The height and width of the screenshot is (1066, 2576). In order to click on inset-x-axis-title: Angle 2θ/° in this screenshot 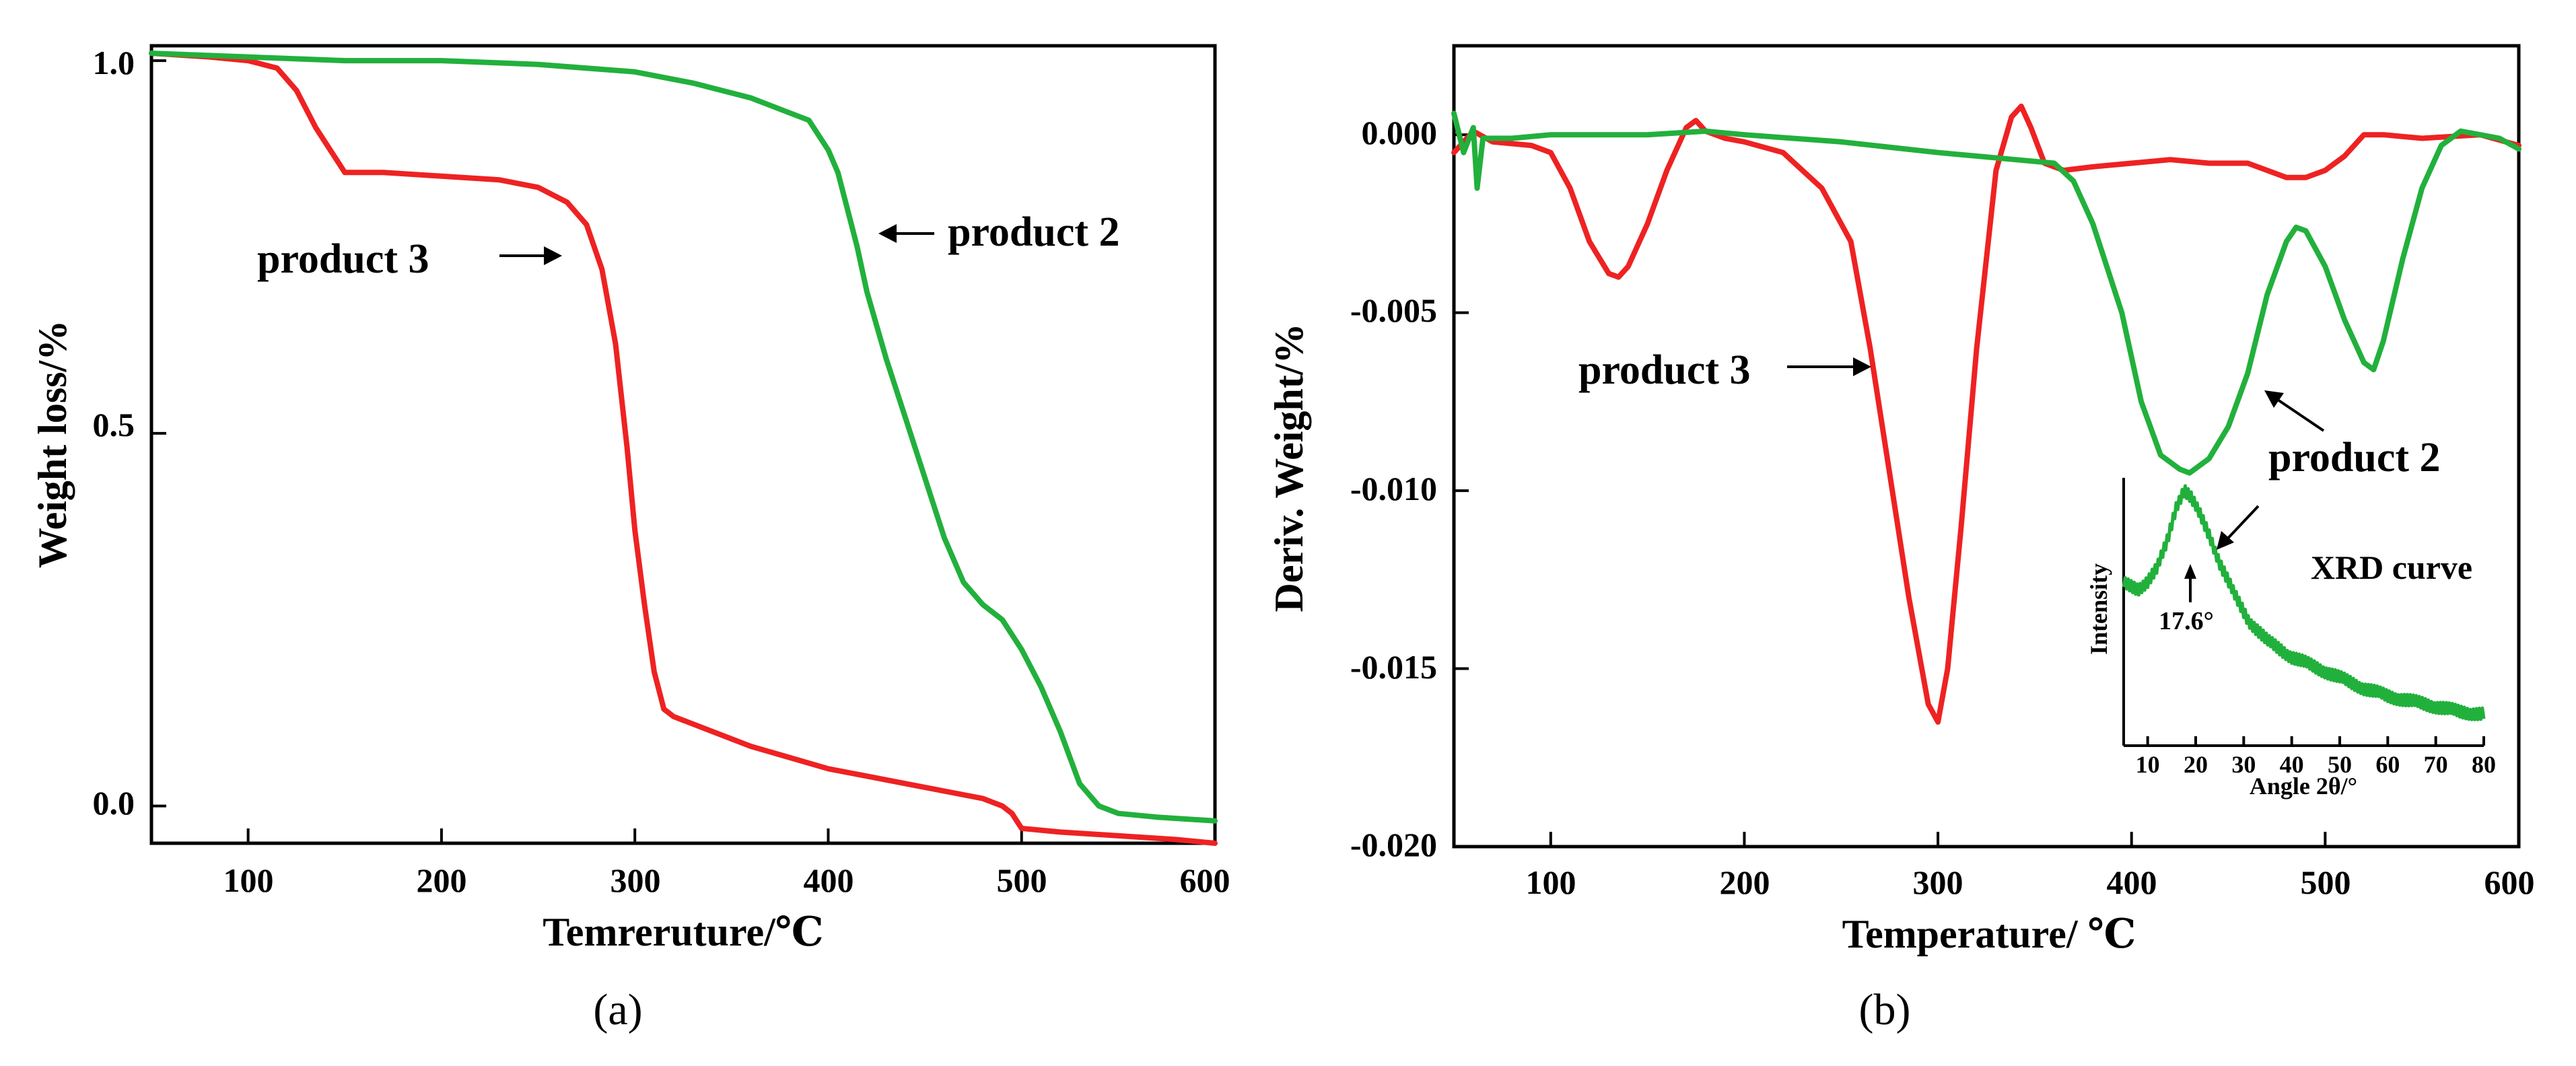, I will do `click(2303, 787)`.